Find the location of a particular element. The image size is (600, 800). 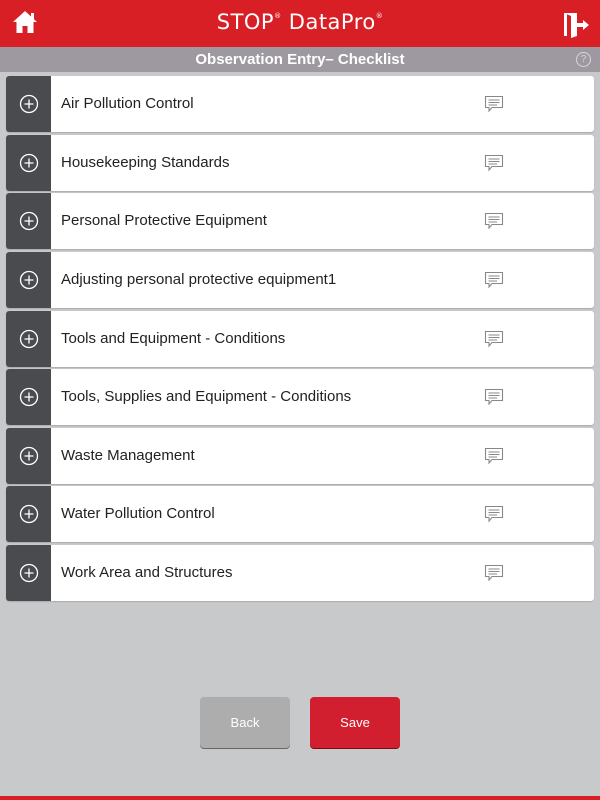

checklist-item: Waste Management is located at coordinates (300, 455).